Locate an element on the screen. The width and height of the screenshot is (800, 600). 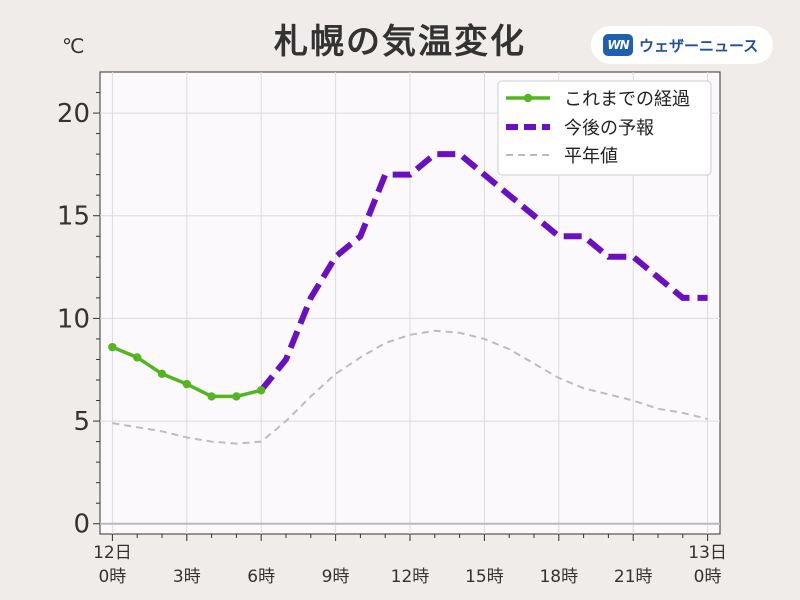
series-line-normal is located at coordinates (410, 387).